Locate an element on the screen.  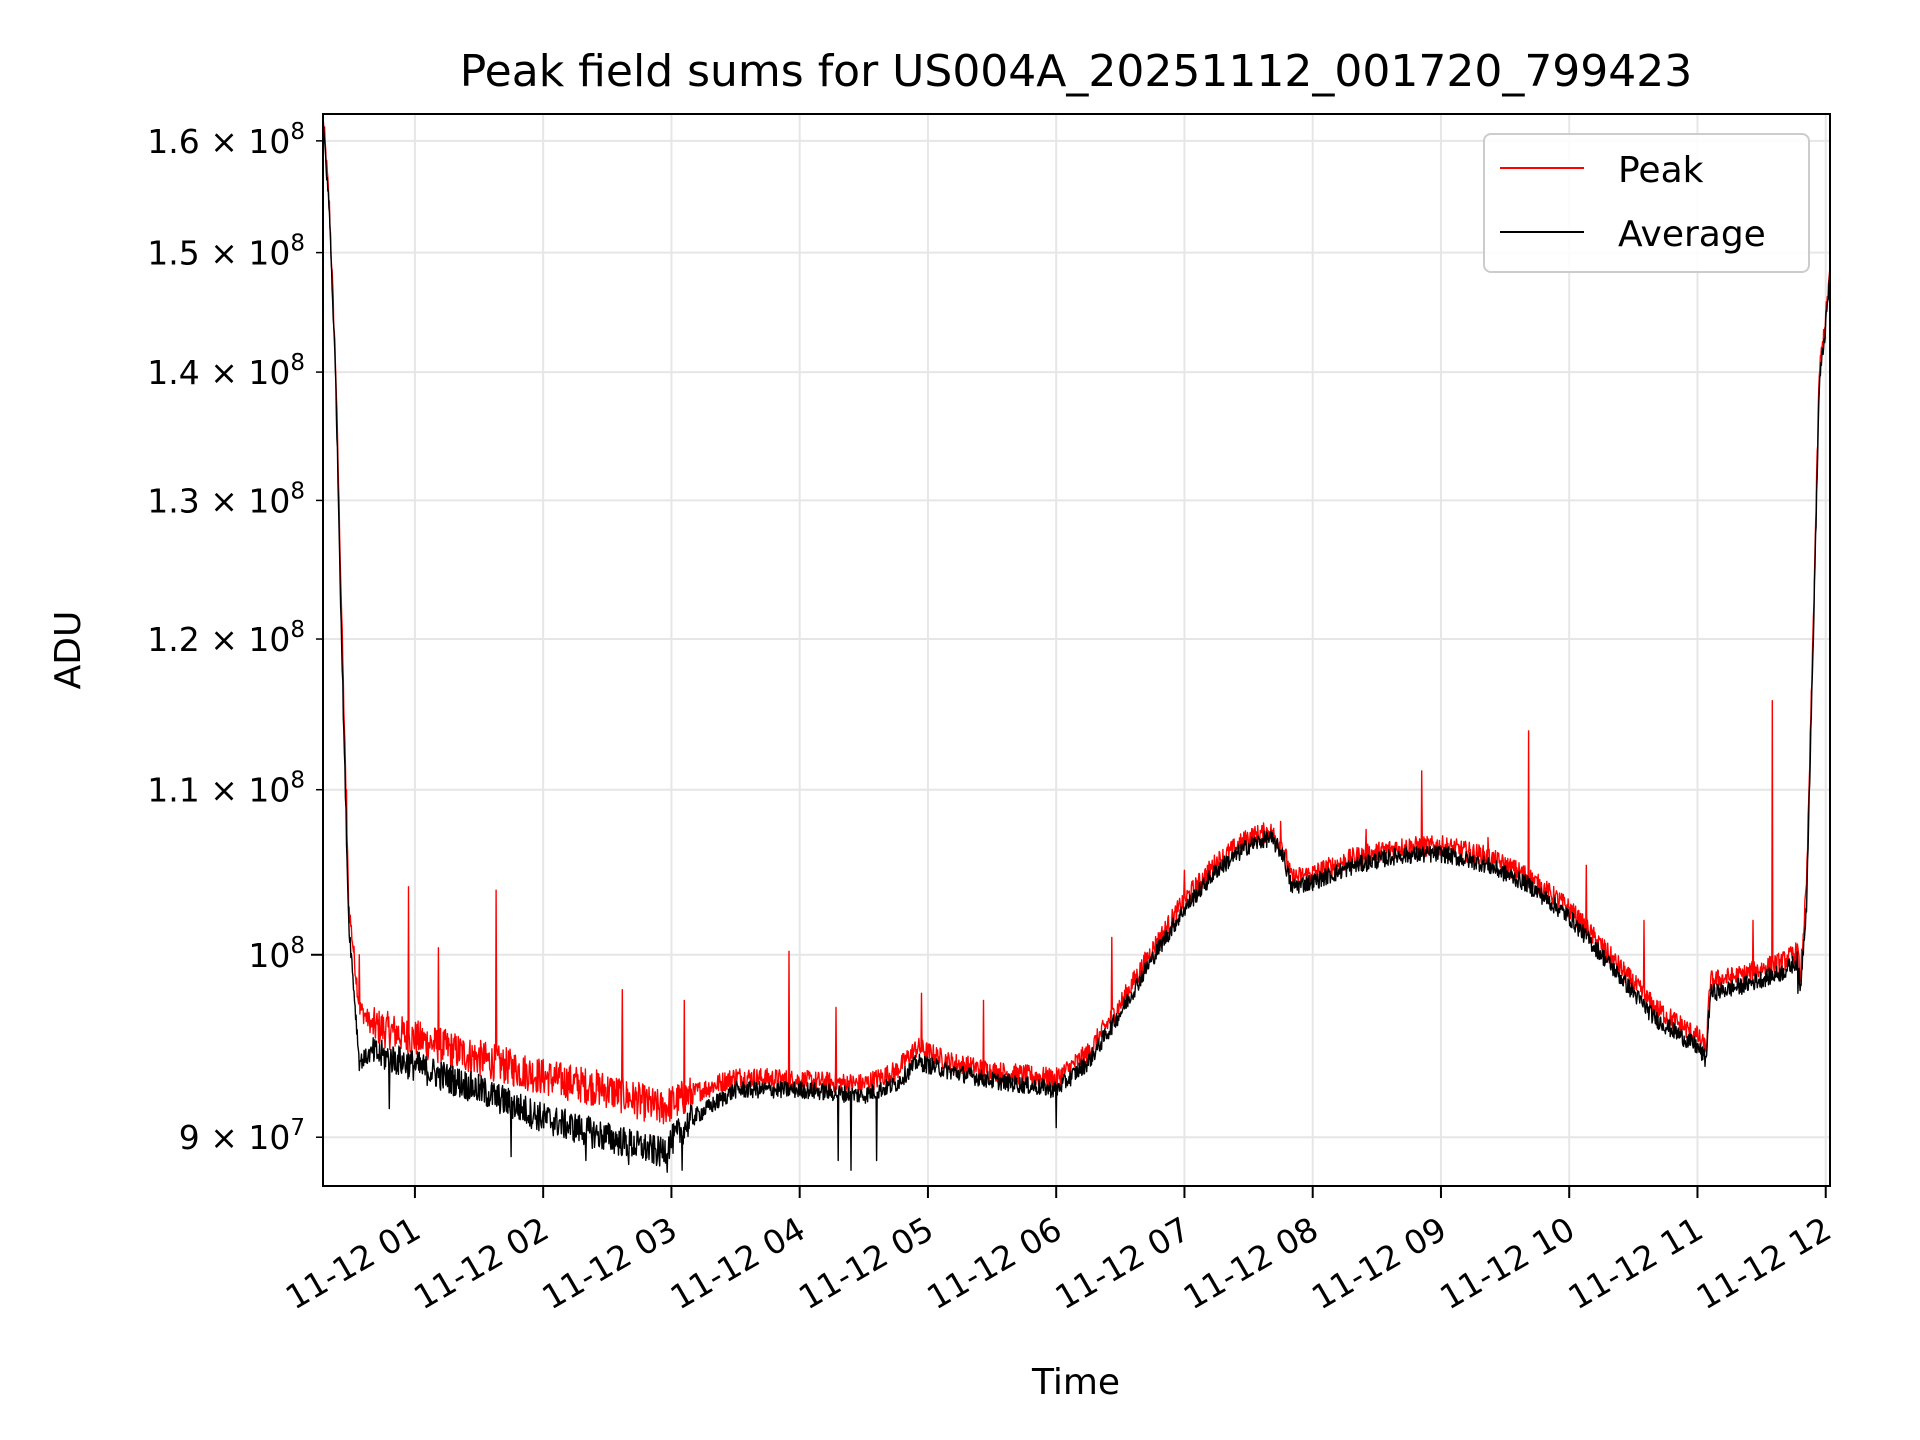
legend-label-peak: Peak is located at coordinates (1661, 170).